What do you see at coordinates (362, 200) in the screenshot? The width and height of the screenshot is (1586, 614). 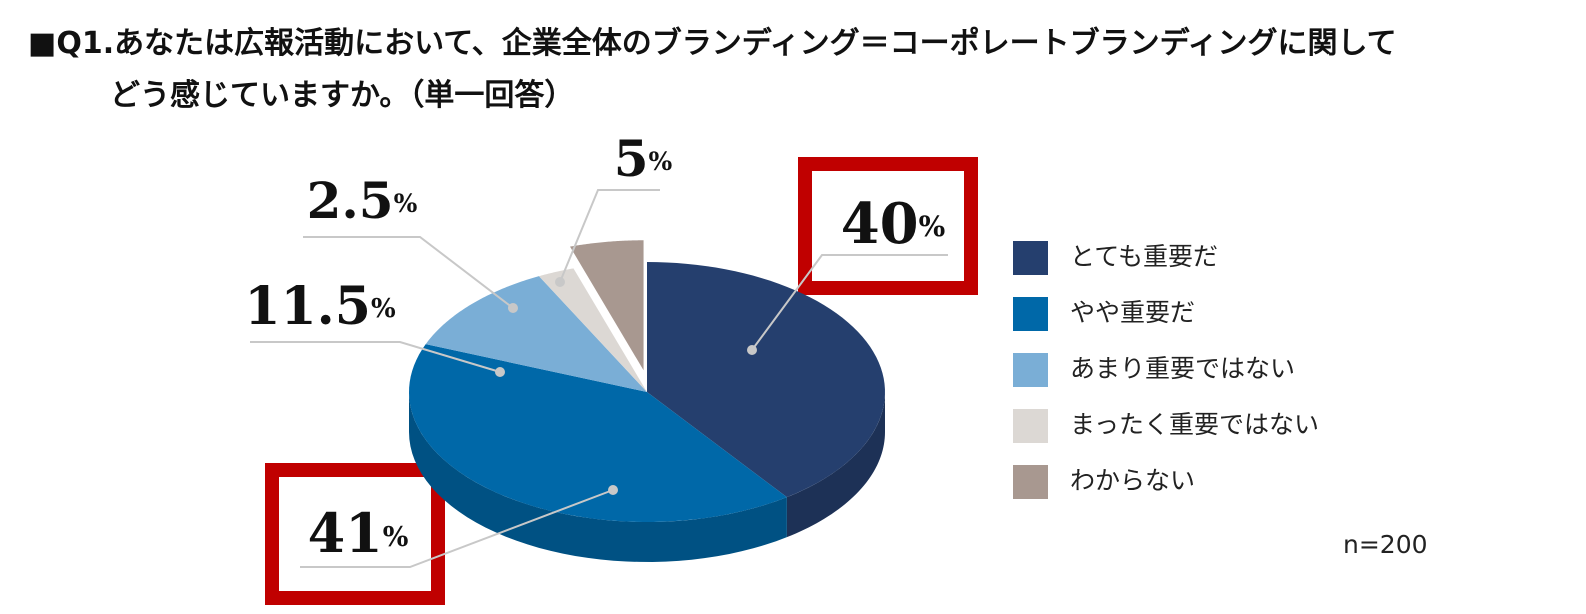 I see `value-label: 2.5%` at bounding box center [362, 200].